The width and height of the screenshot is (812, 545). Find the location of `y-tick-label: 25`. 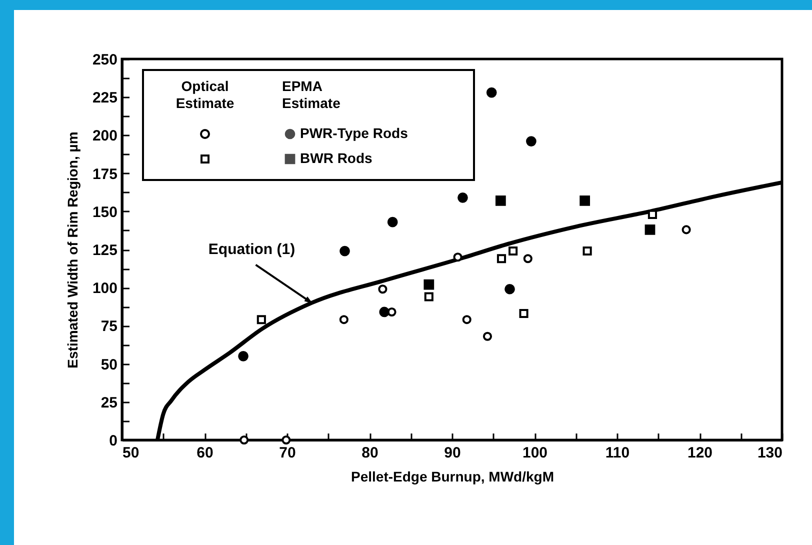

y-tick-label: 25 is located at coordinates (109, 403).